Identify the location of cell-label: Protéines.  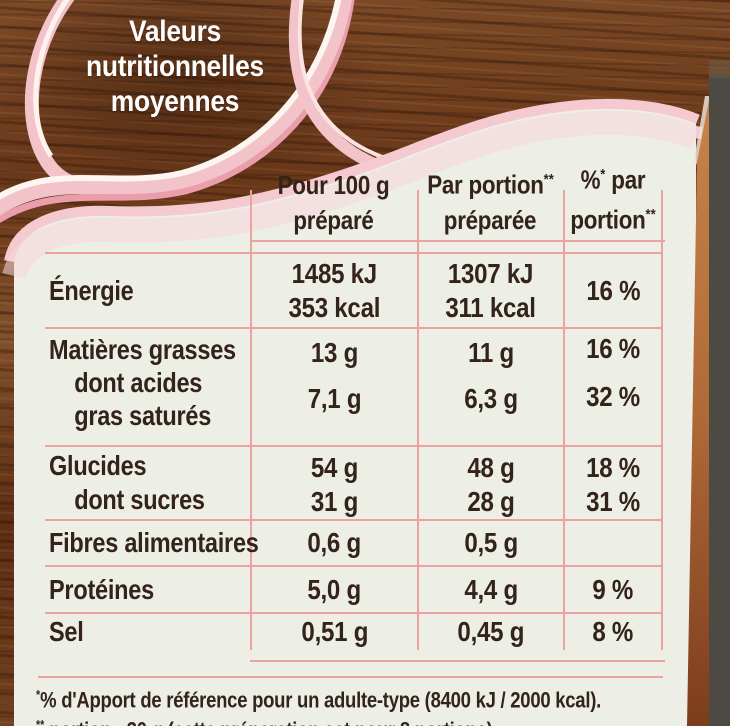
(101, 589).